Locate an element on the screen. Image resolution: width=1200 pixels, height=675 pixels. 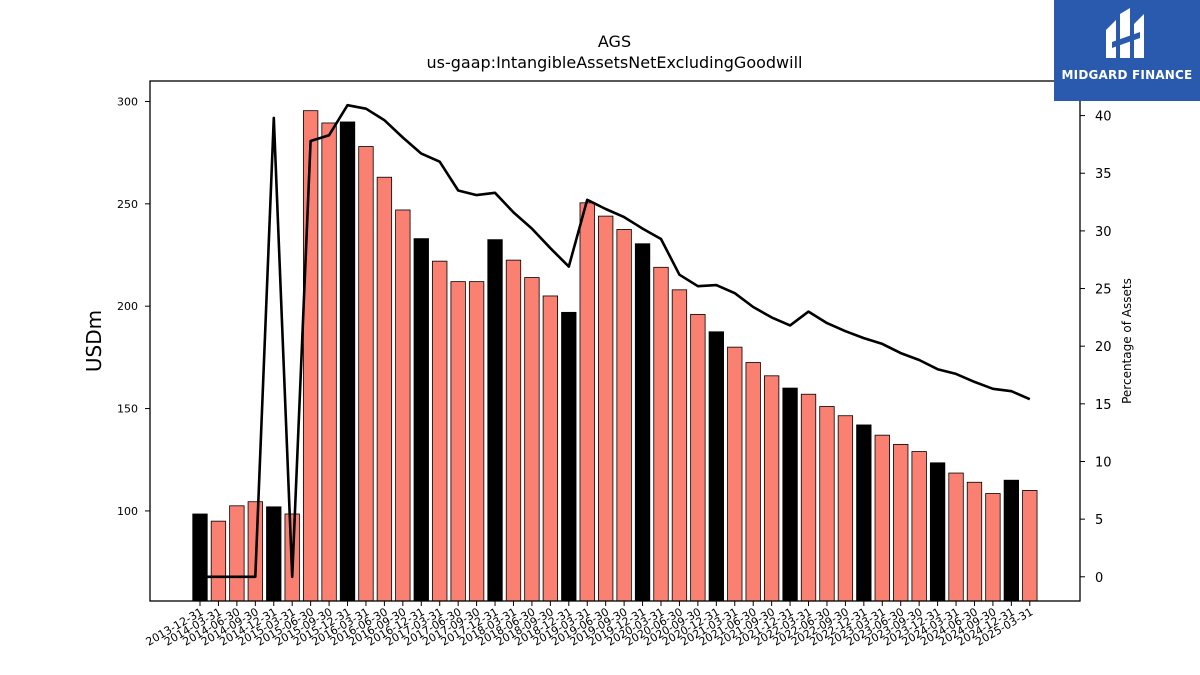
y2-tick-label: 35 is located at coordinates (1103, 174).